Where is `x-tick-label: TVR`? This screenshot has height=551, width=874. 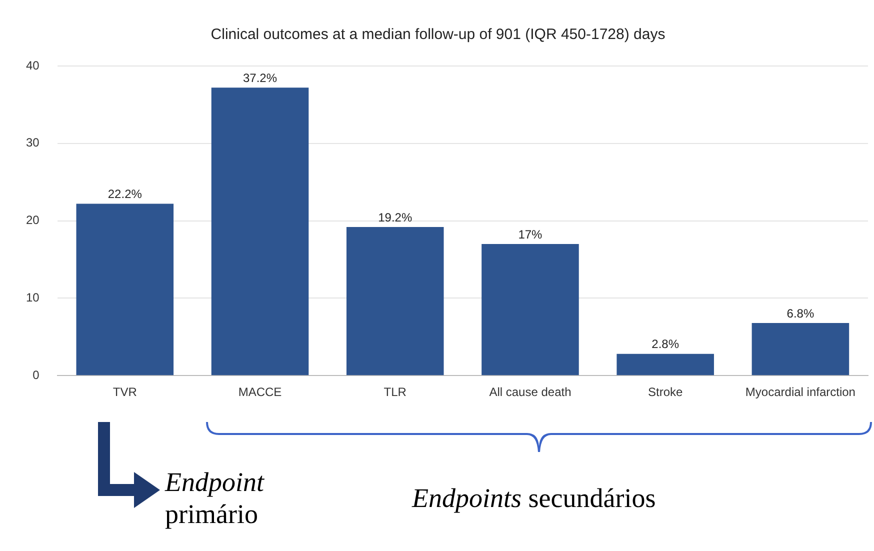 x-tick-label: TVR is located at coordinates (125, 392).